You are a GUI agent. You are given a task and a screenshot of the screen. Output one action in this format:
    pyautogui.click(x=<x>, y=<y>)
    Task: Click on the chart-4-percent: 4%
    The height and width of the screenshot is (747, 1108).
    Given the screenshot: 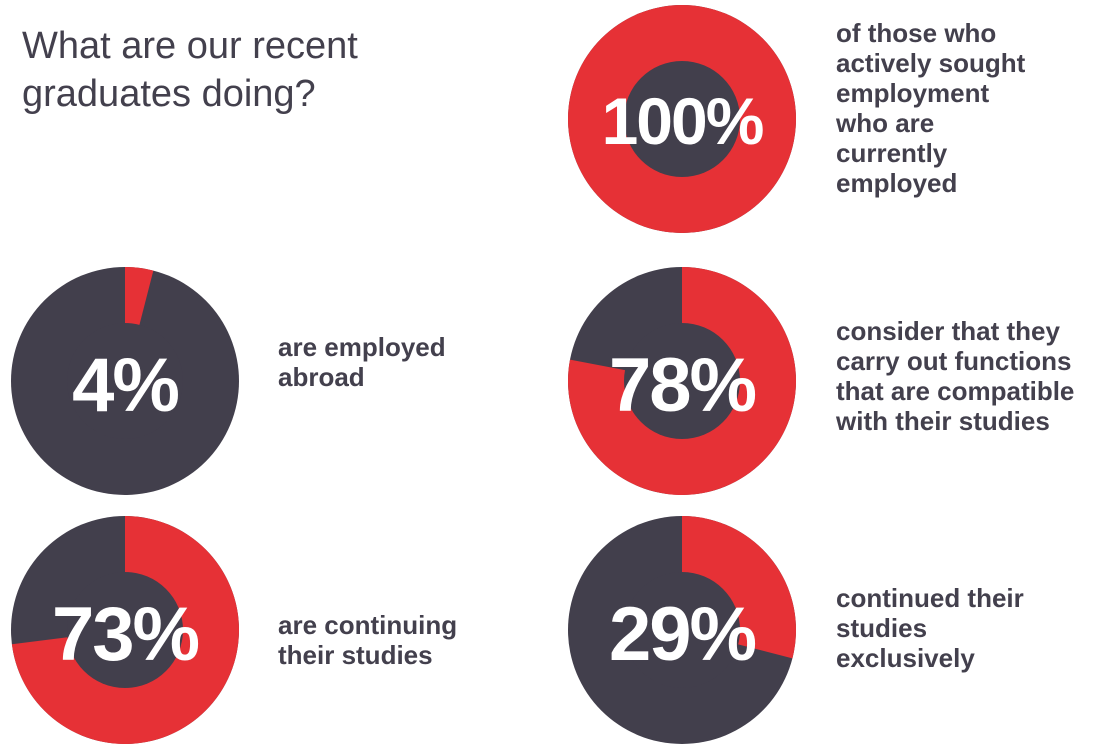 What is the action you would take?
    pyautogui.click(x=125, y=381)
    